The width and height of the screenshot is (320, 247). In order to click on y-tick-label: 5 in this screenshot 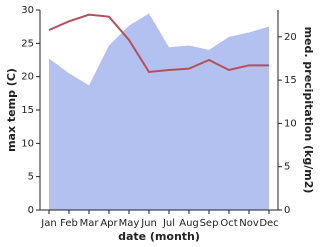, I will do `click(31, 177)`.